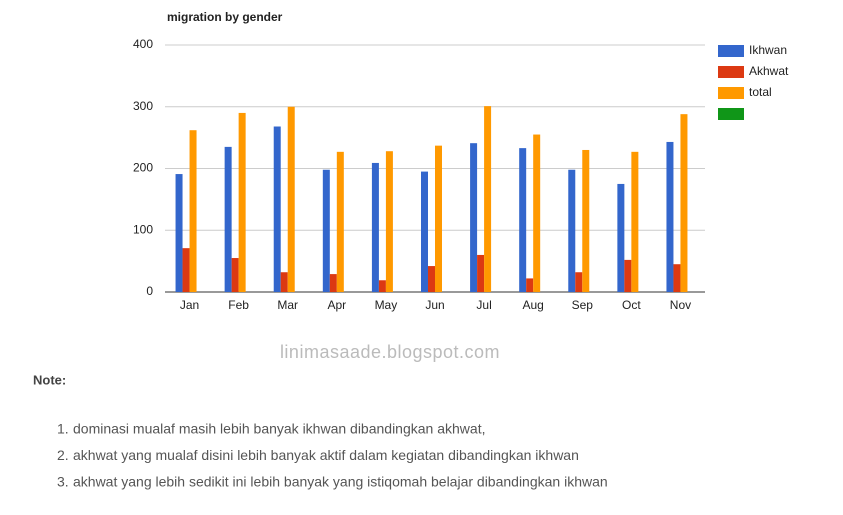 This screenshot has height=515, width=843. What do you see at coordinates (336, 305) in the screenshot?
I see `x-tick-label: Apr` at bounding box center [336, 305].